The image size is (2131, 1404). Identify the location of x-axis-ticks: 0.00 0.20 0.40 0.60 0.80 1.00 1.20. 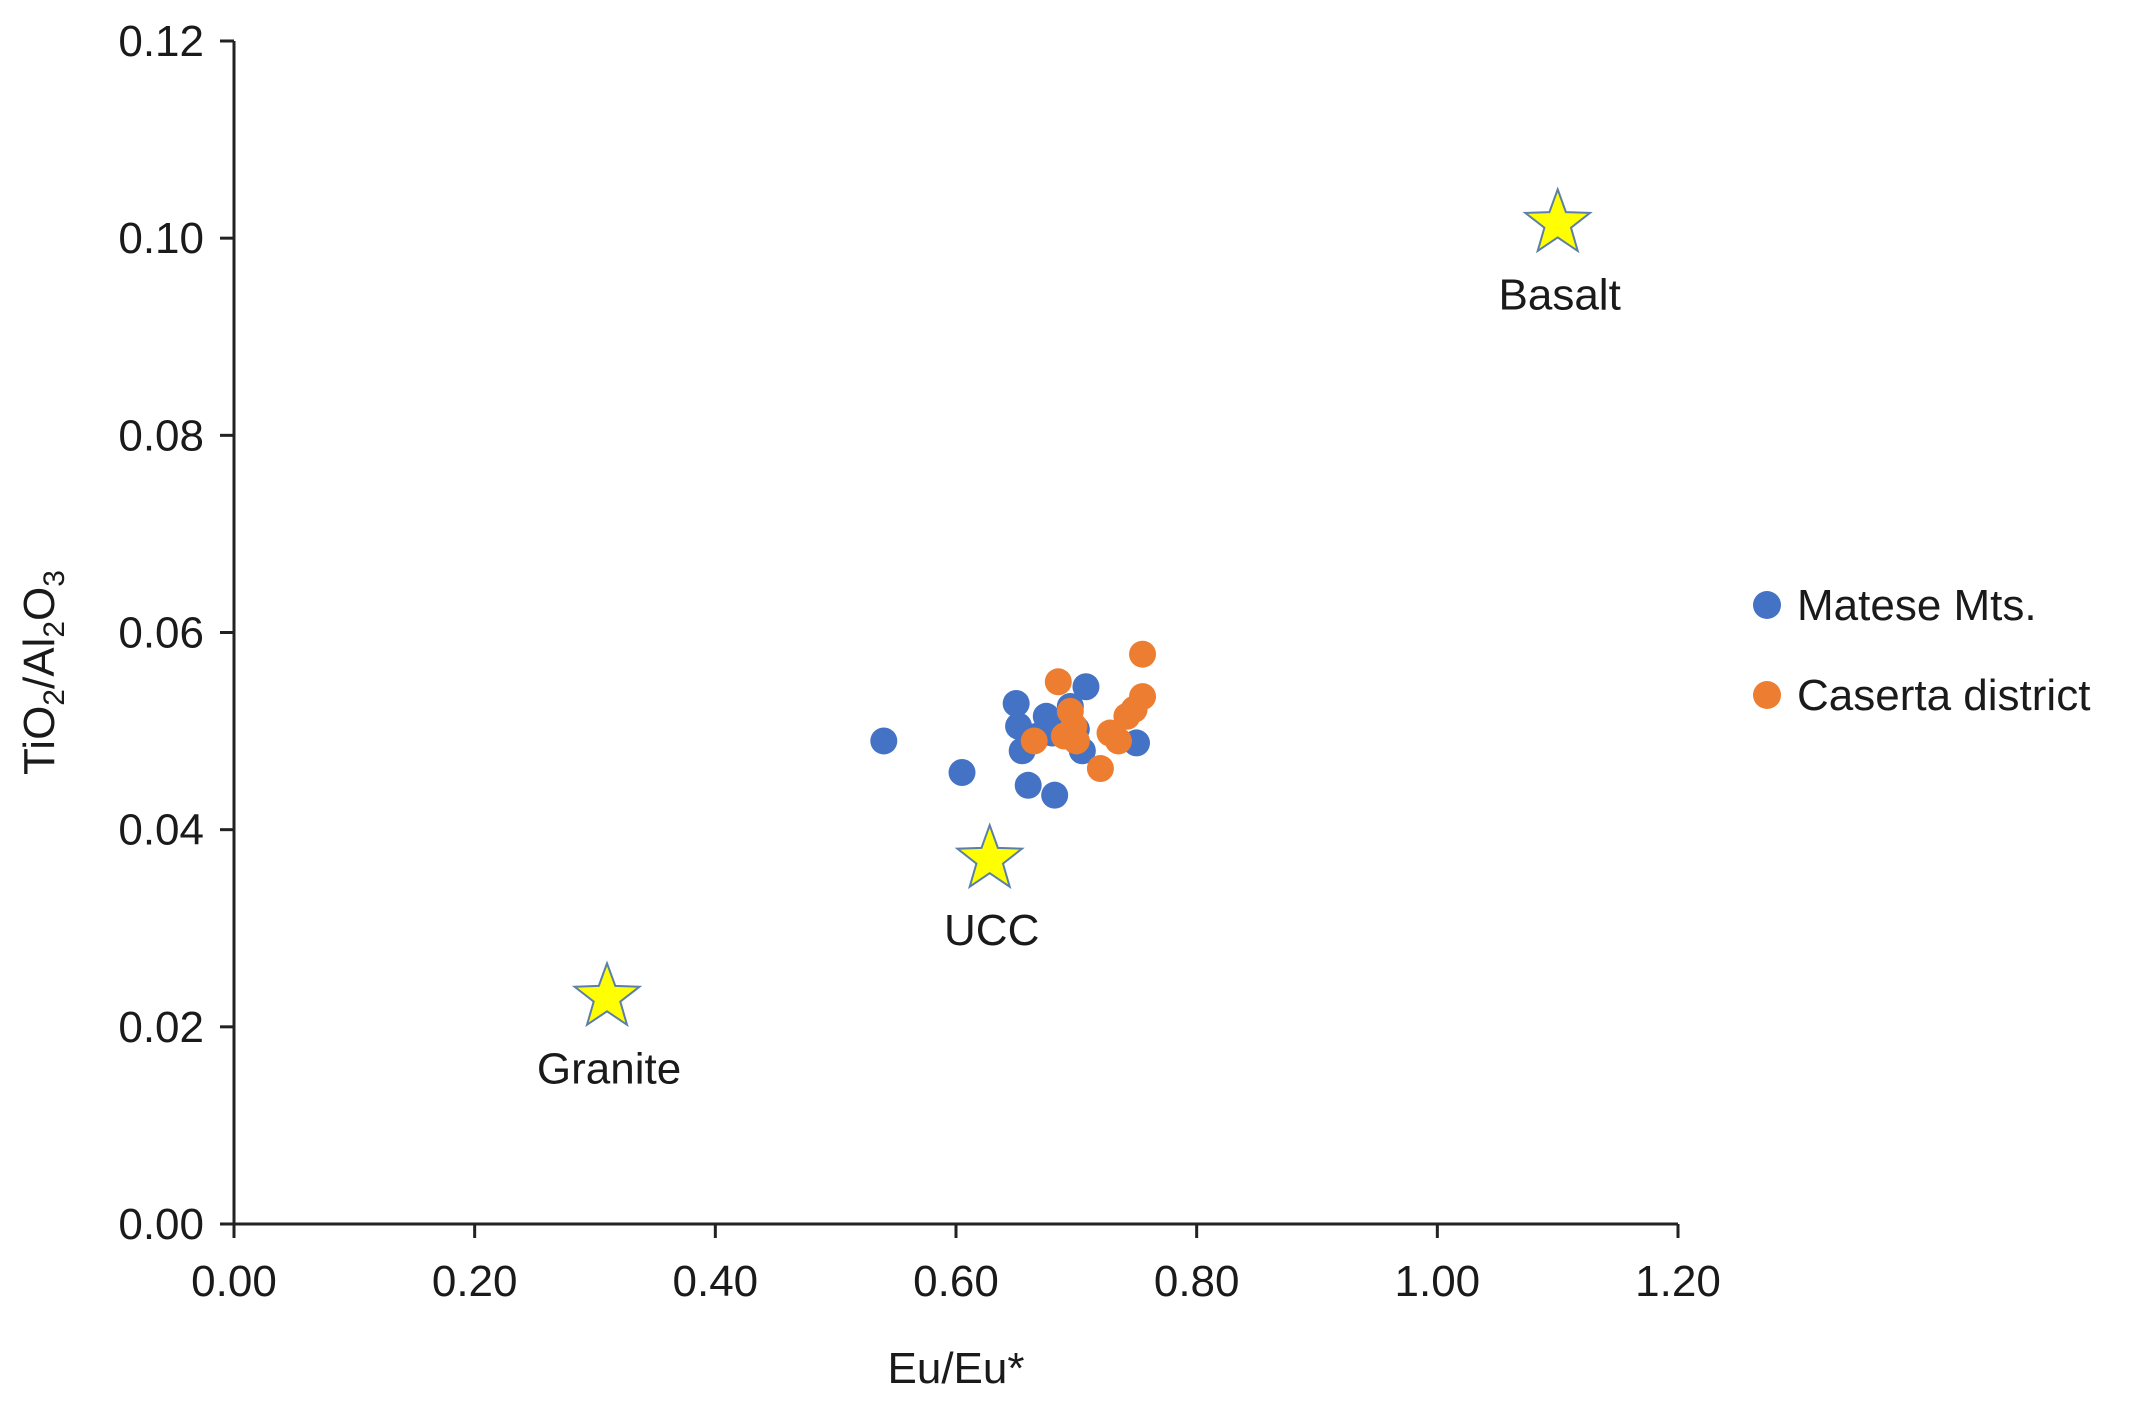
(956, 1265).